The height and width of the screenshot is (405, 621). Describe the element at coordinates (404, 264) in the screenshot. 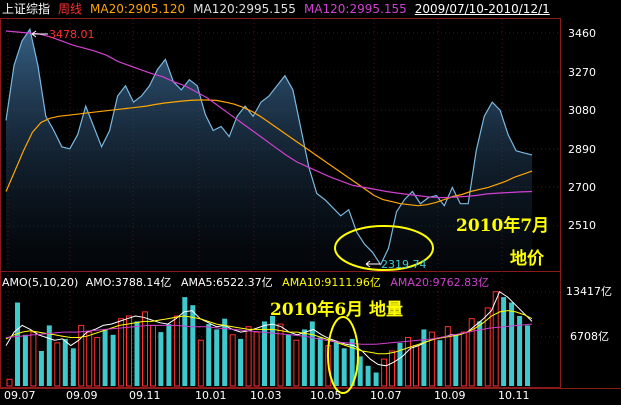

I see `low-price-label: 2319.74` at that location.